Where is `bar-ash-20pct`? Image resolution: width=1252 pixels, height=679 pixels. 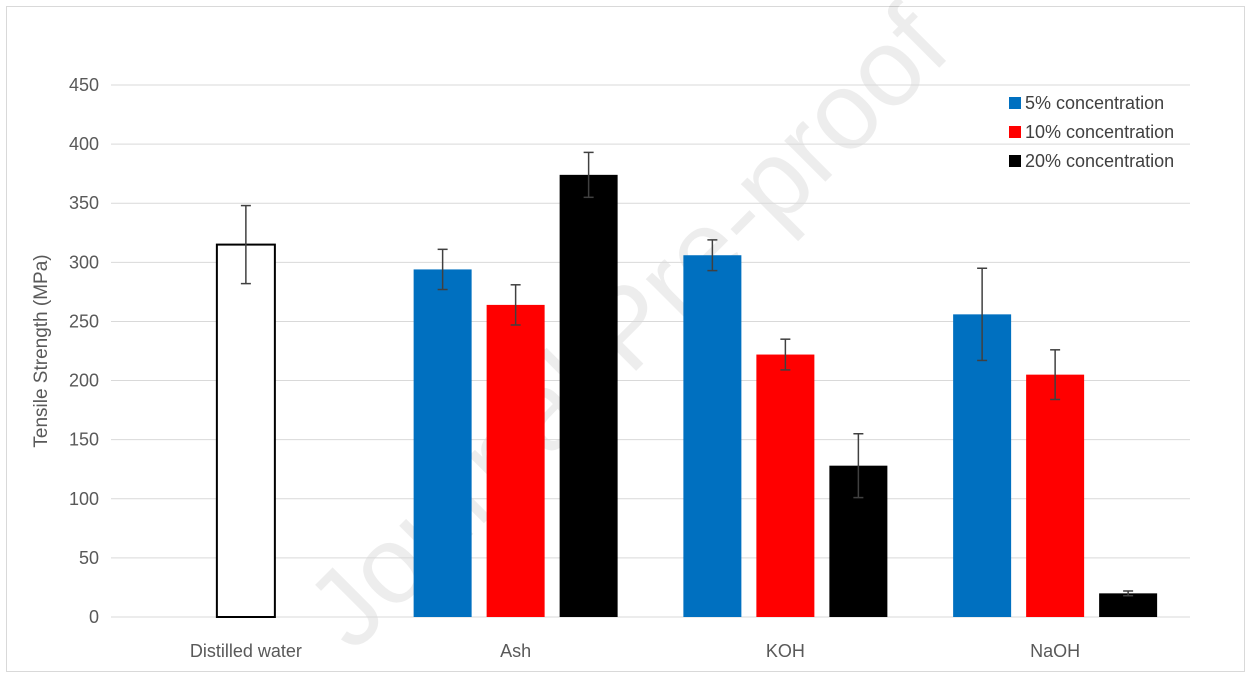 bar-ash-20pct is located at coordinates (588, 396).